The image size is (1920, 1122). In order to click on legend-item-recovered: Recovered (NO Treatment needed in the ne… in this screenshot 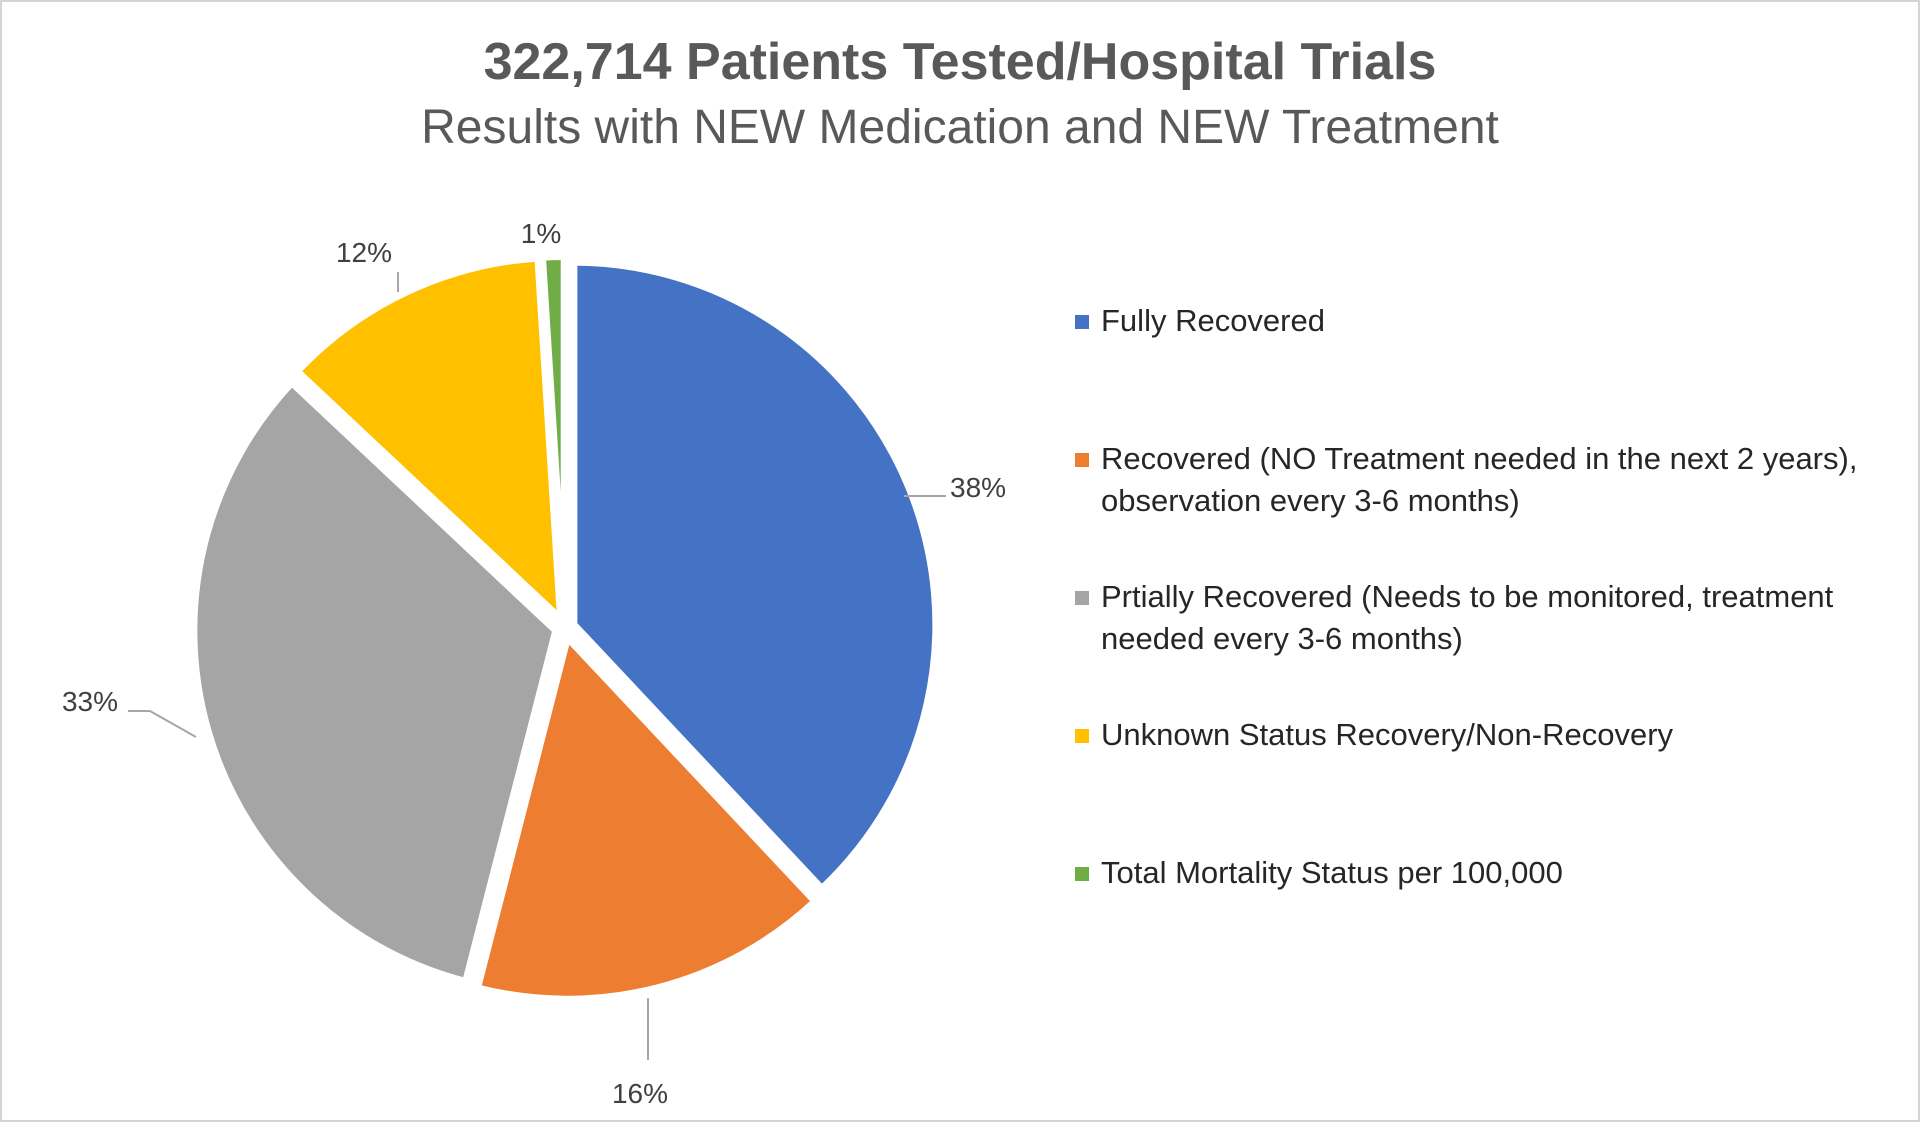, I will do `click(1495, 480)`.